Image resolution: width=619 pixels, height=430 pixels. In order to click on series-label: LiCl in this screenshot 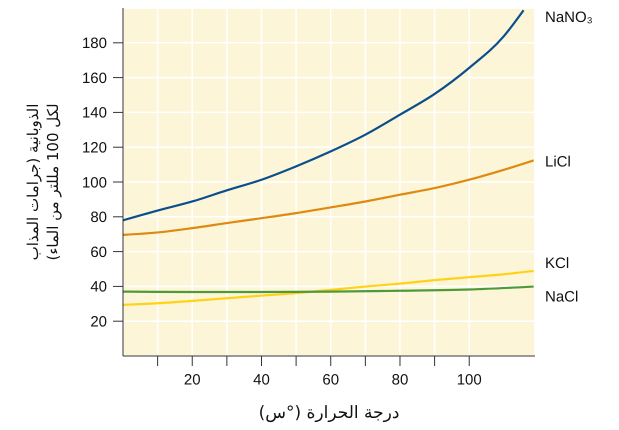, I will do `click(558, 161)`.